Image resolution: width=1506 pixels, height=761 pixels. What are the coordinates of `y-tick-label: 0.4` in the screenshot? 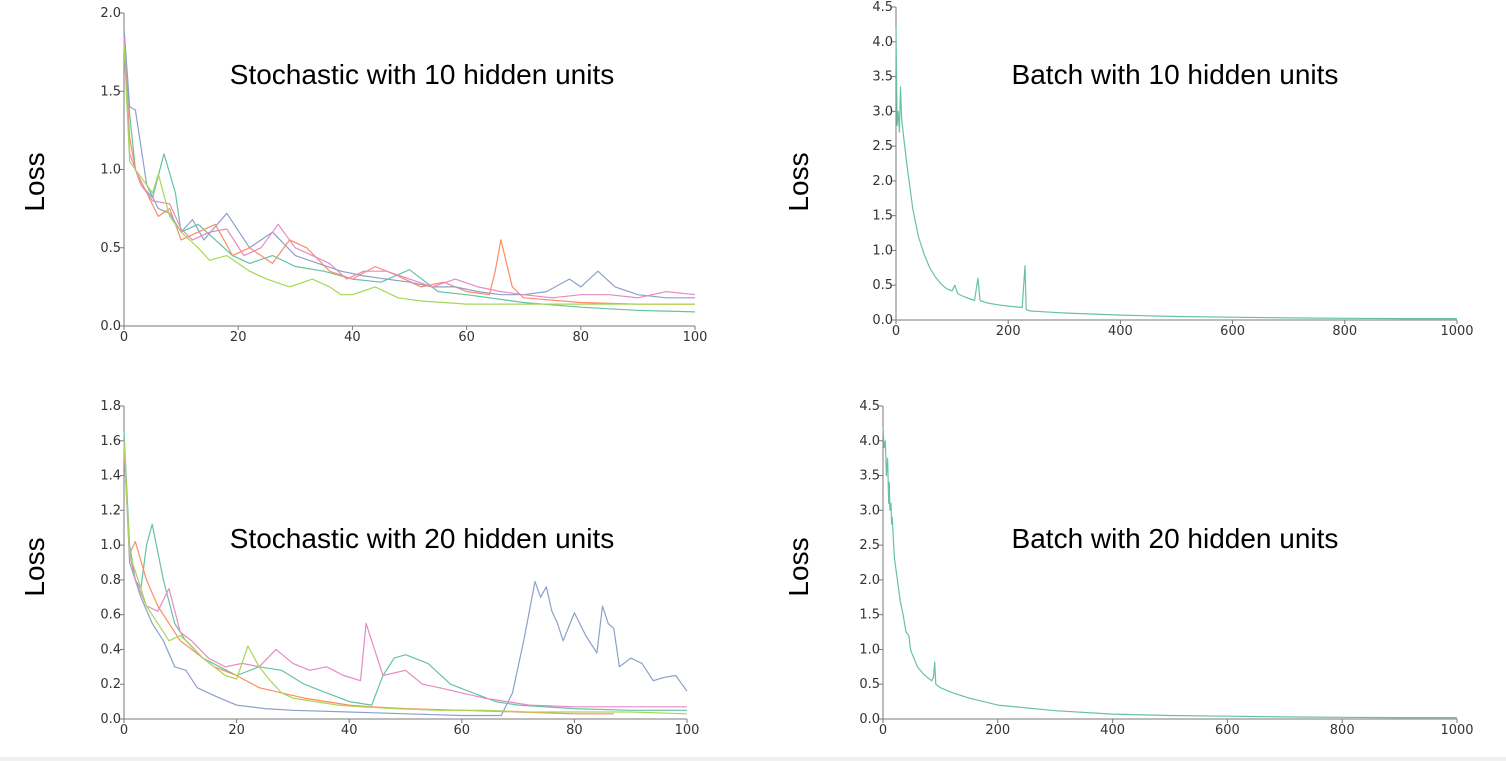 It's located at (110, 649).